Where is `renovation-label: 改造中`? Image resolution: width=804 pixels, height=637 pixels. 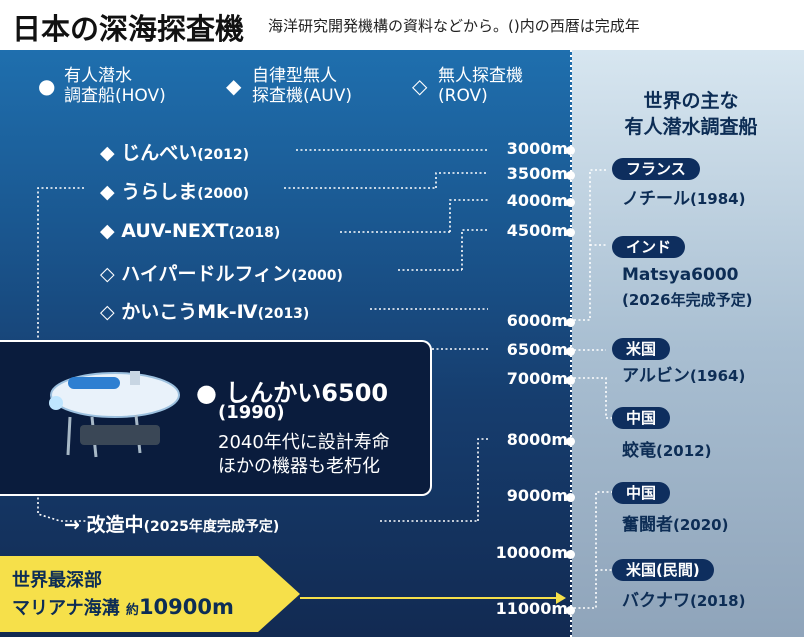 renovation-label: 改造中 is located at coordinates (115, 525).